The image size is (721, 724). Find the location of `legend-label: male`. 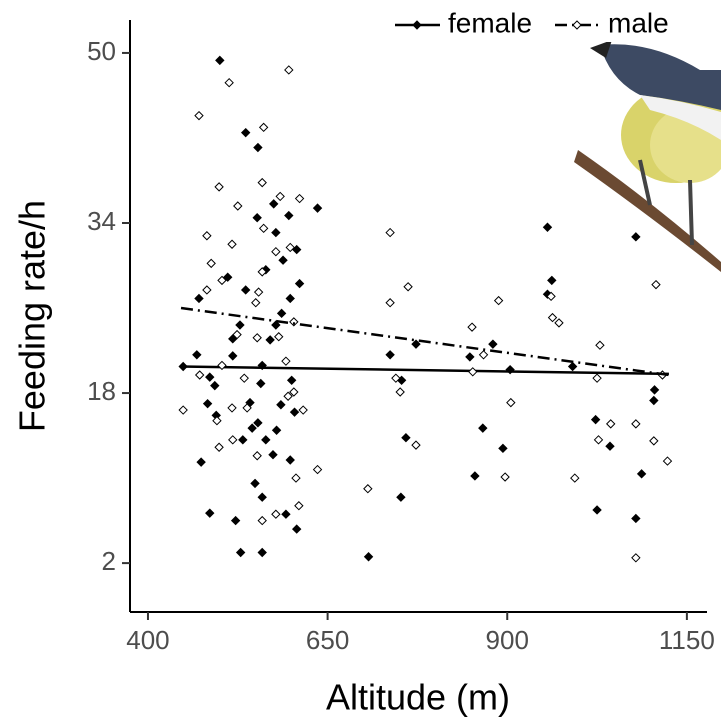

legend-label: male is located at coordinates (638, 22).